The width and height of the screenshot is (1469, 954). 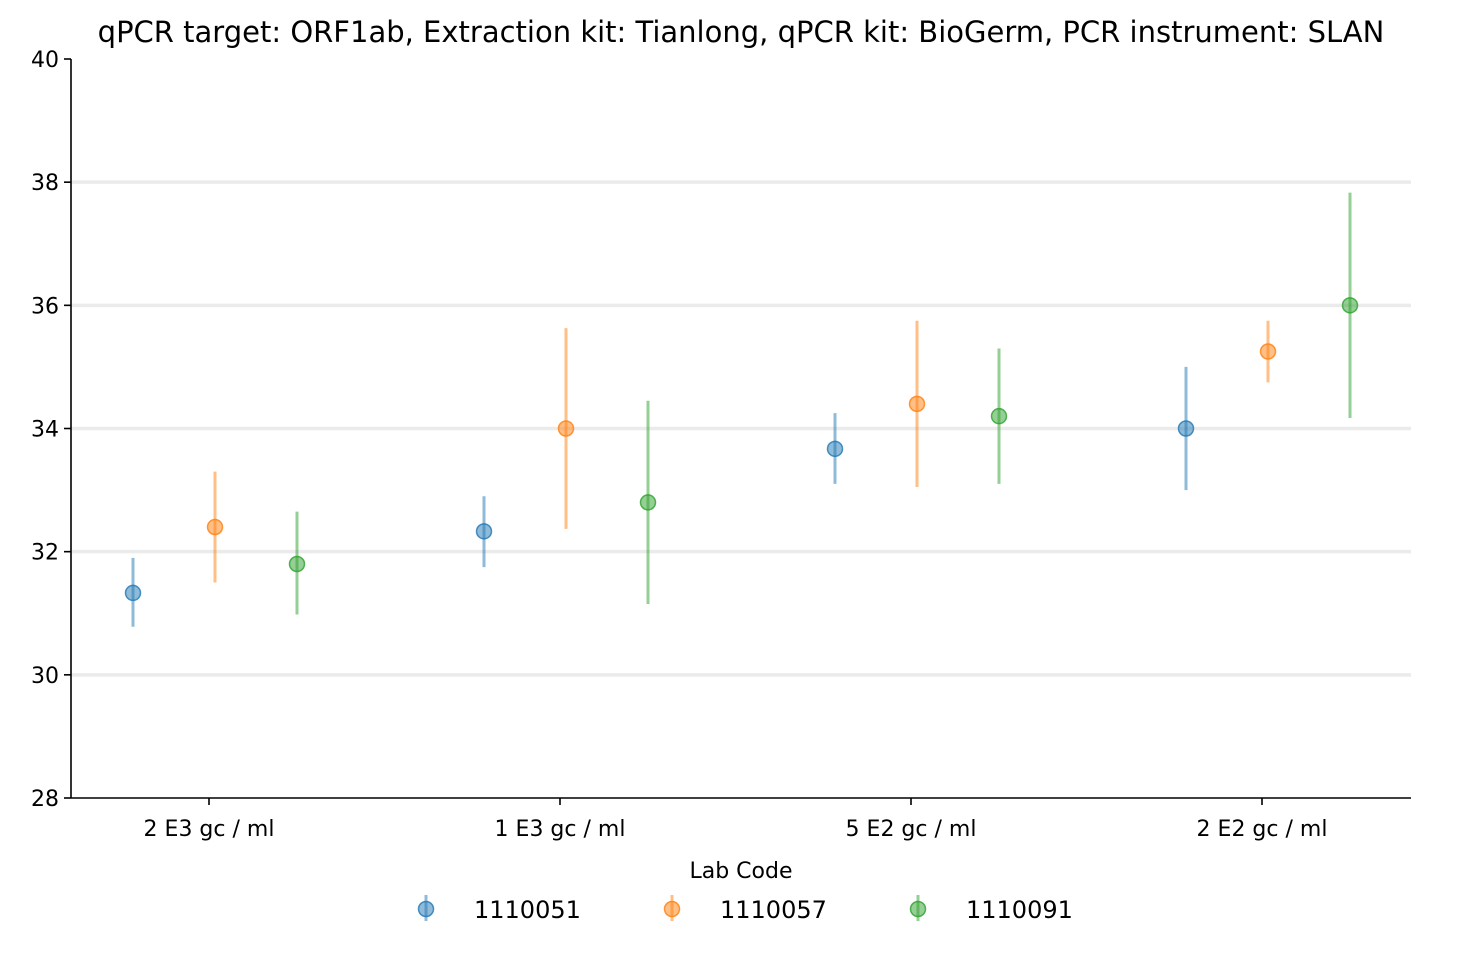 I want to click on x-tick-label: 5 E2 gc / ml, so click(x=911, y=829).